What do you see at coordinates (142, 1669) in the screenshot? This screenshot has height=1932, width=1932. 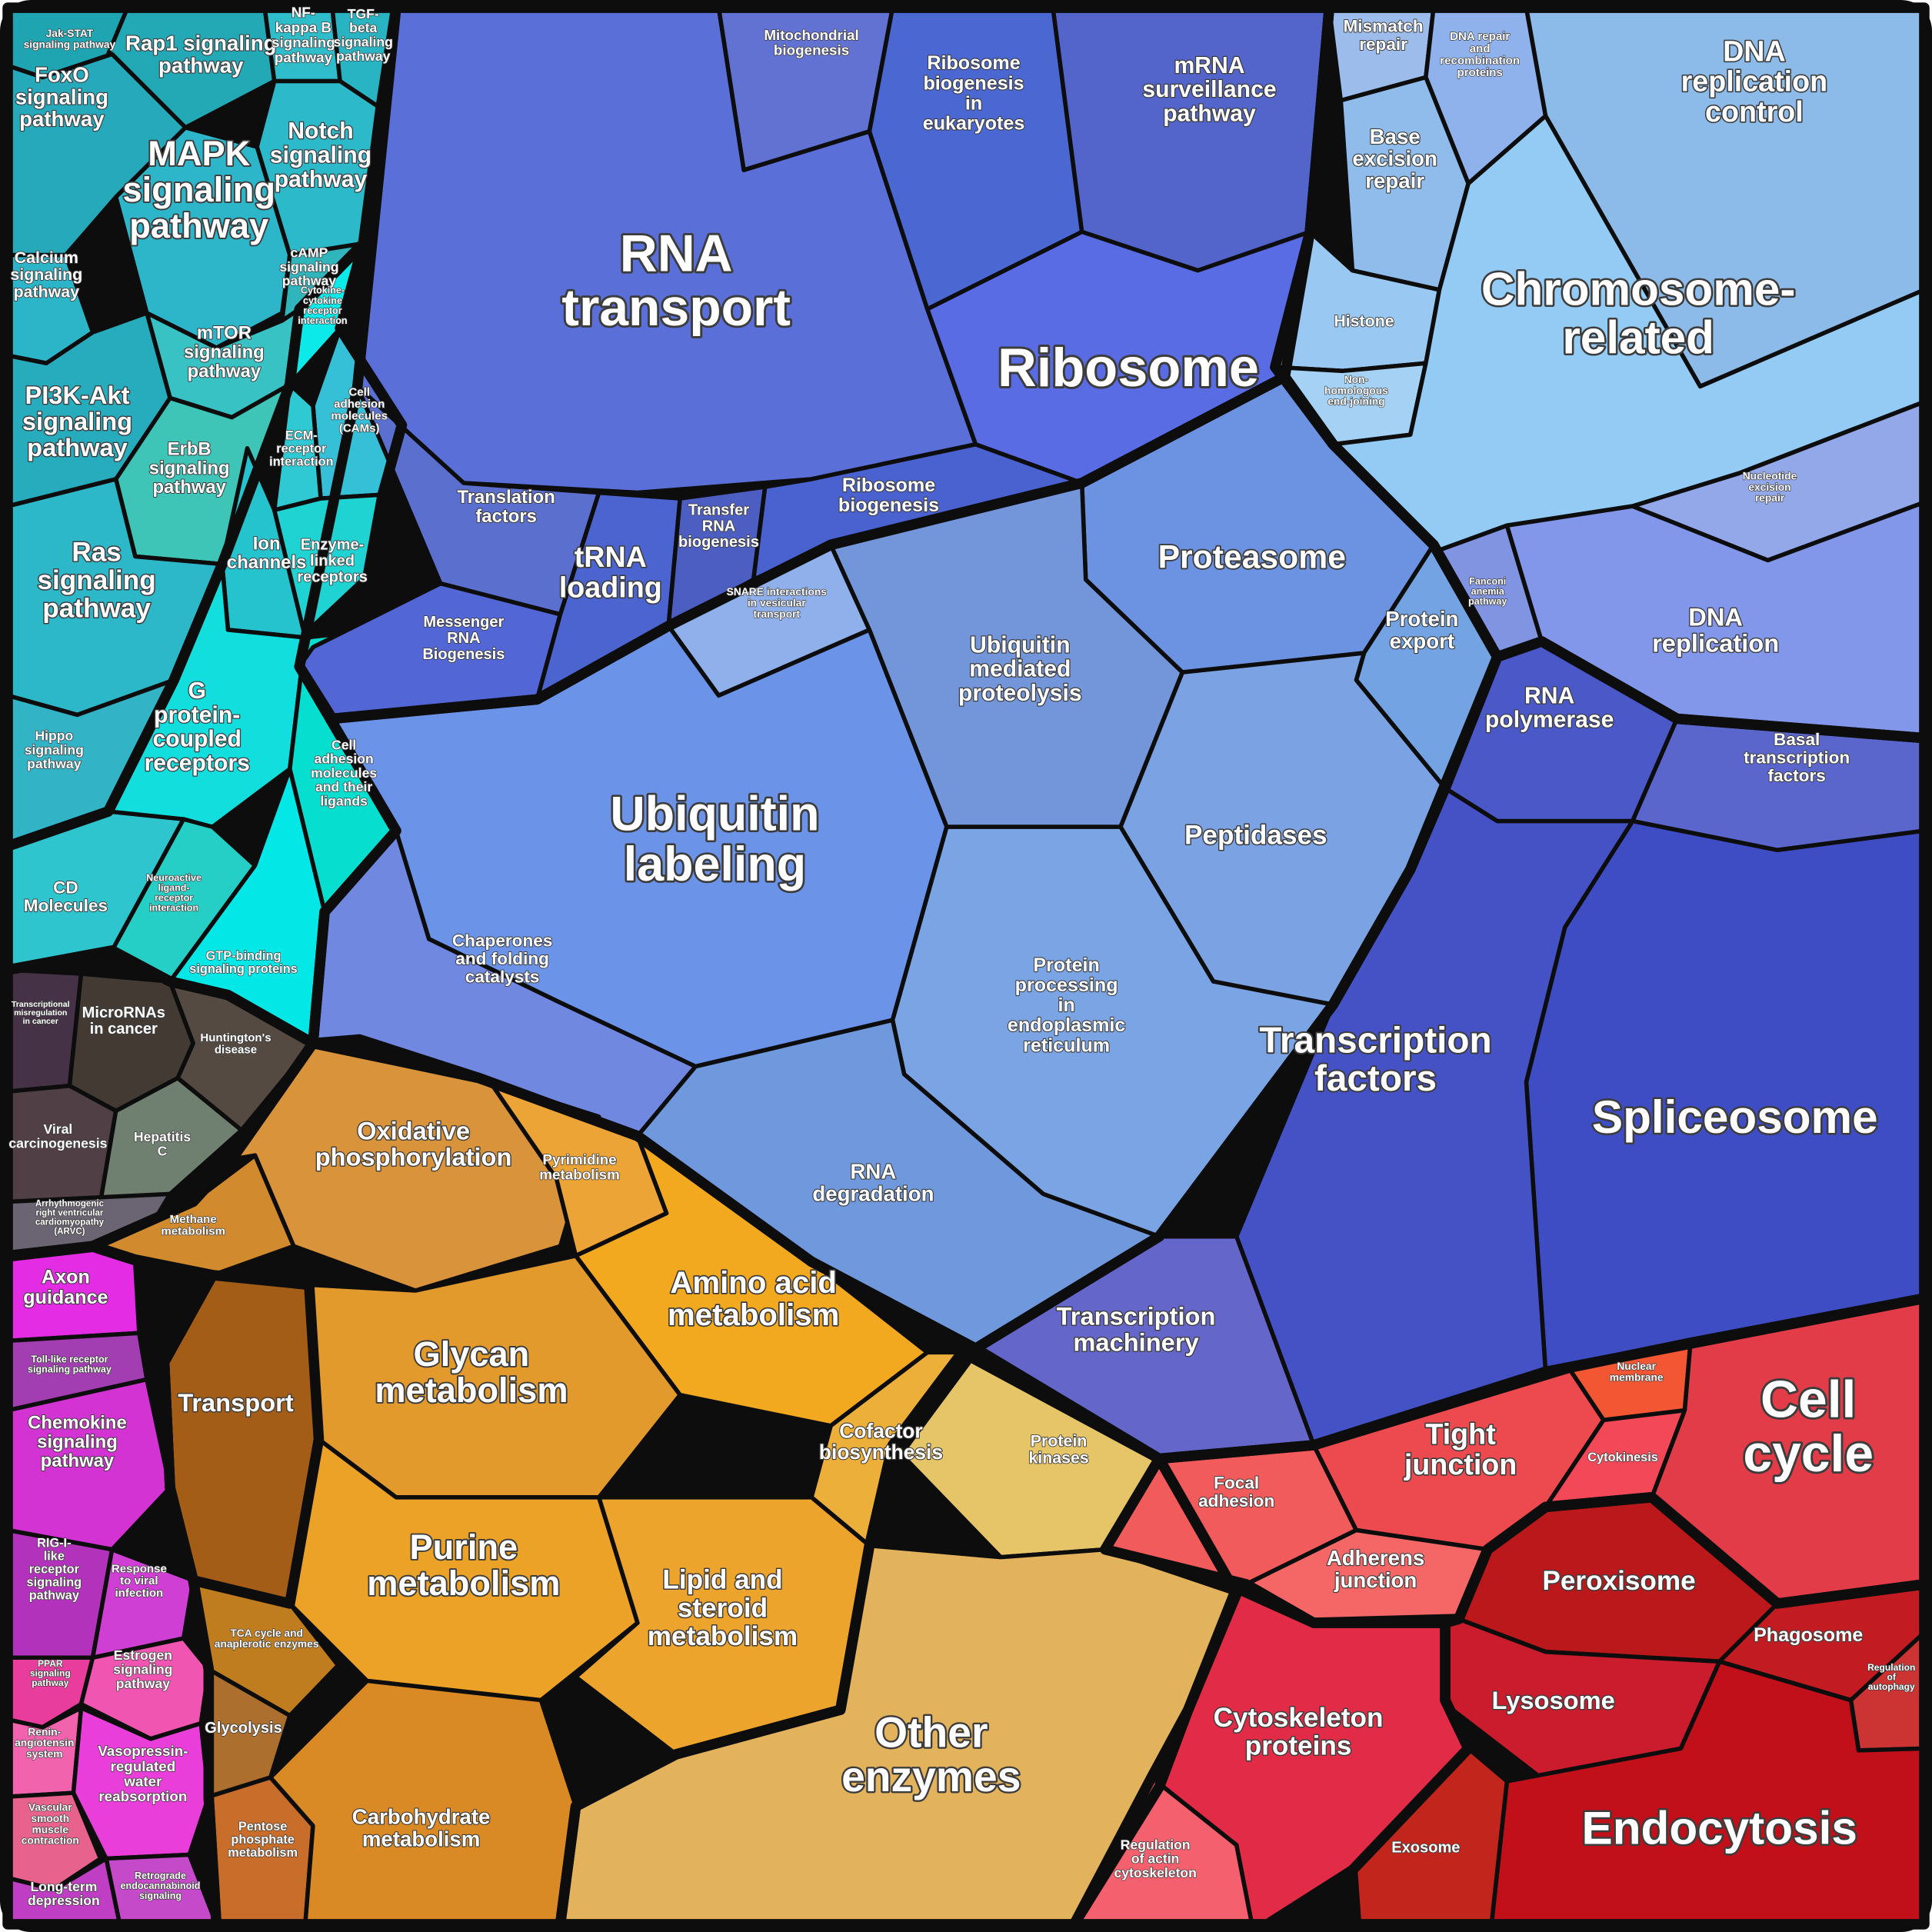 I see `label-estrogen-signaling-pathway: Estrogen signaling pathway` at bounding box center [142, 1669].